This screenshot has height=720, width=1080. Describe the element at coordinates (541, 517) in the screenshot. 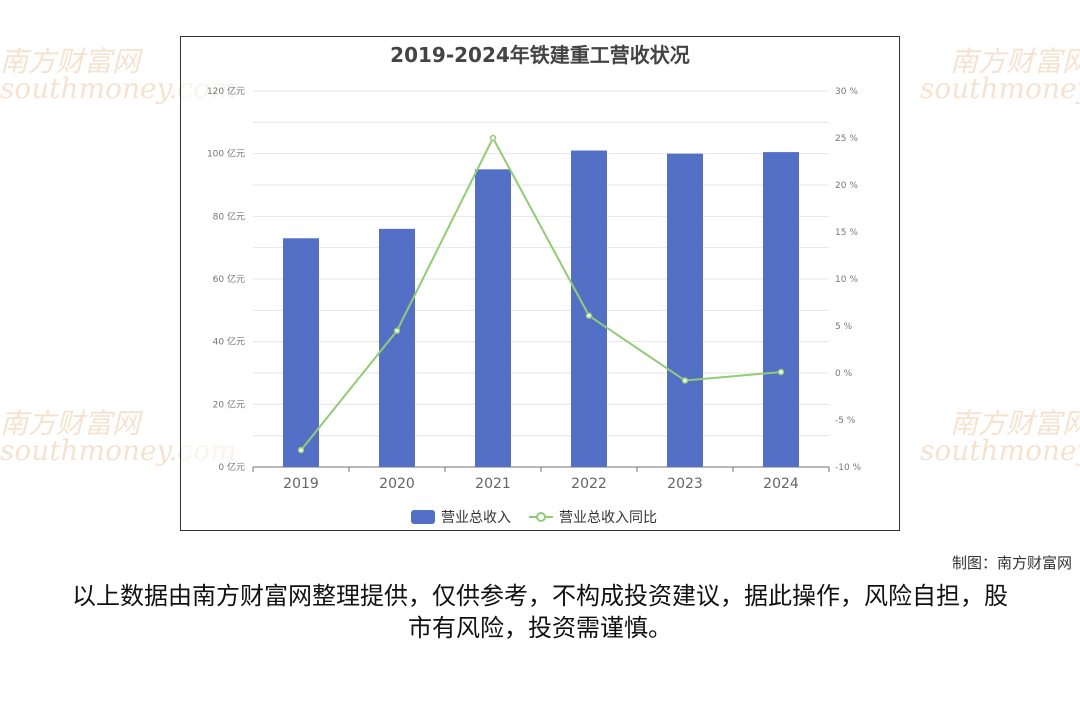

I see `legend-swatch-marker` at that location.